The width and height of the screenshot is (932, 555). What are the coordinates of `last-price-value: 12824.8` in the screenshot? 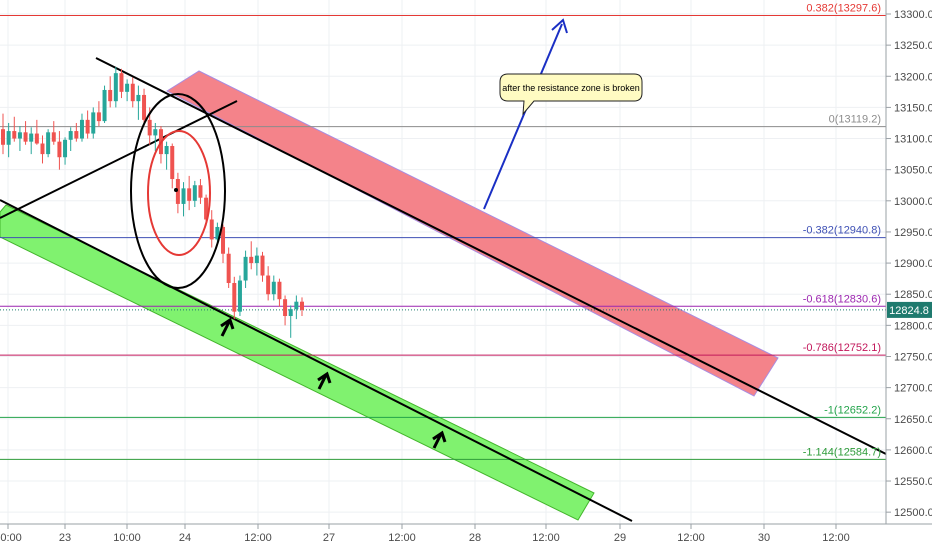 It's located at (909, 311).